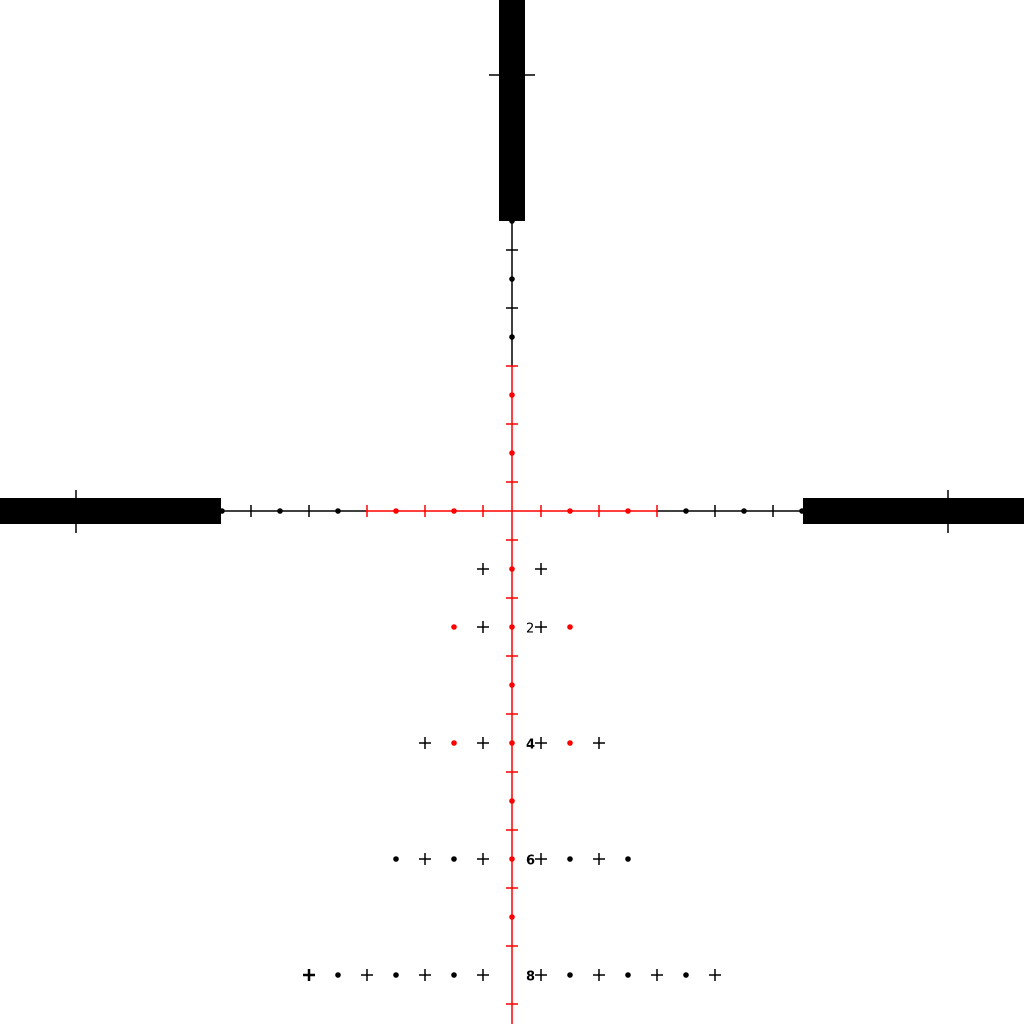  What do you see at coordinates (530, 803) in the screenshot?
I see `holdover-labels: 2 4 6 8` at bounding box center [530, 803].